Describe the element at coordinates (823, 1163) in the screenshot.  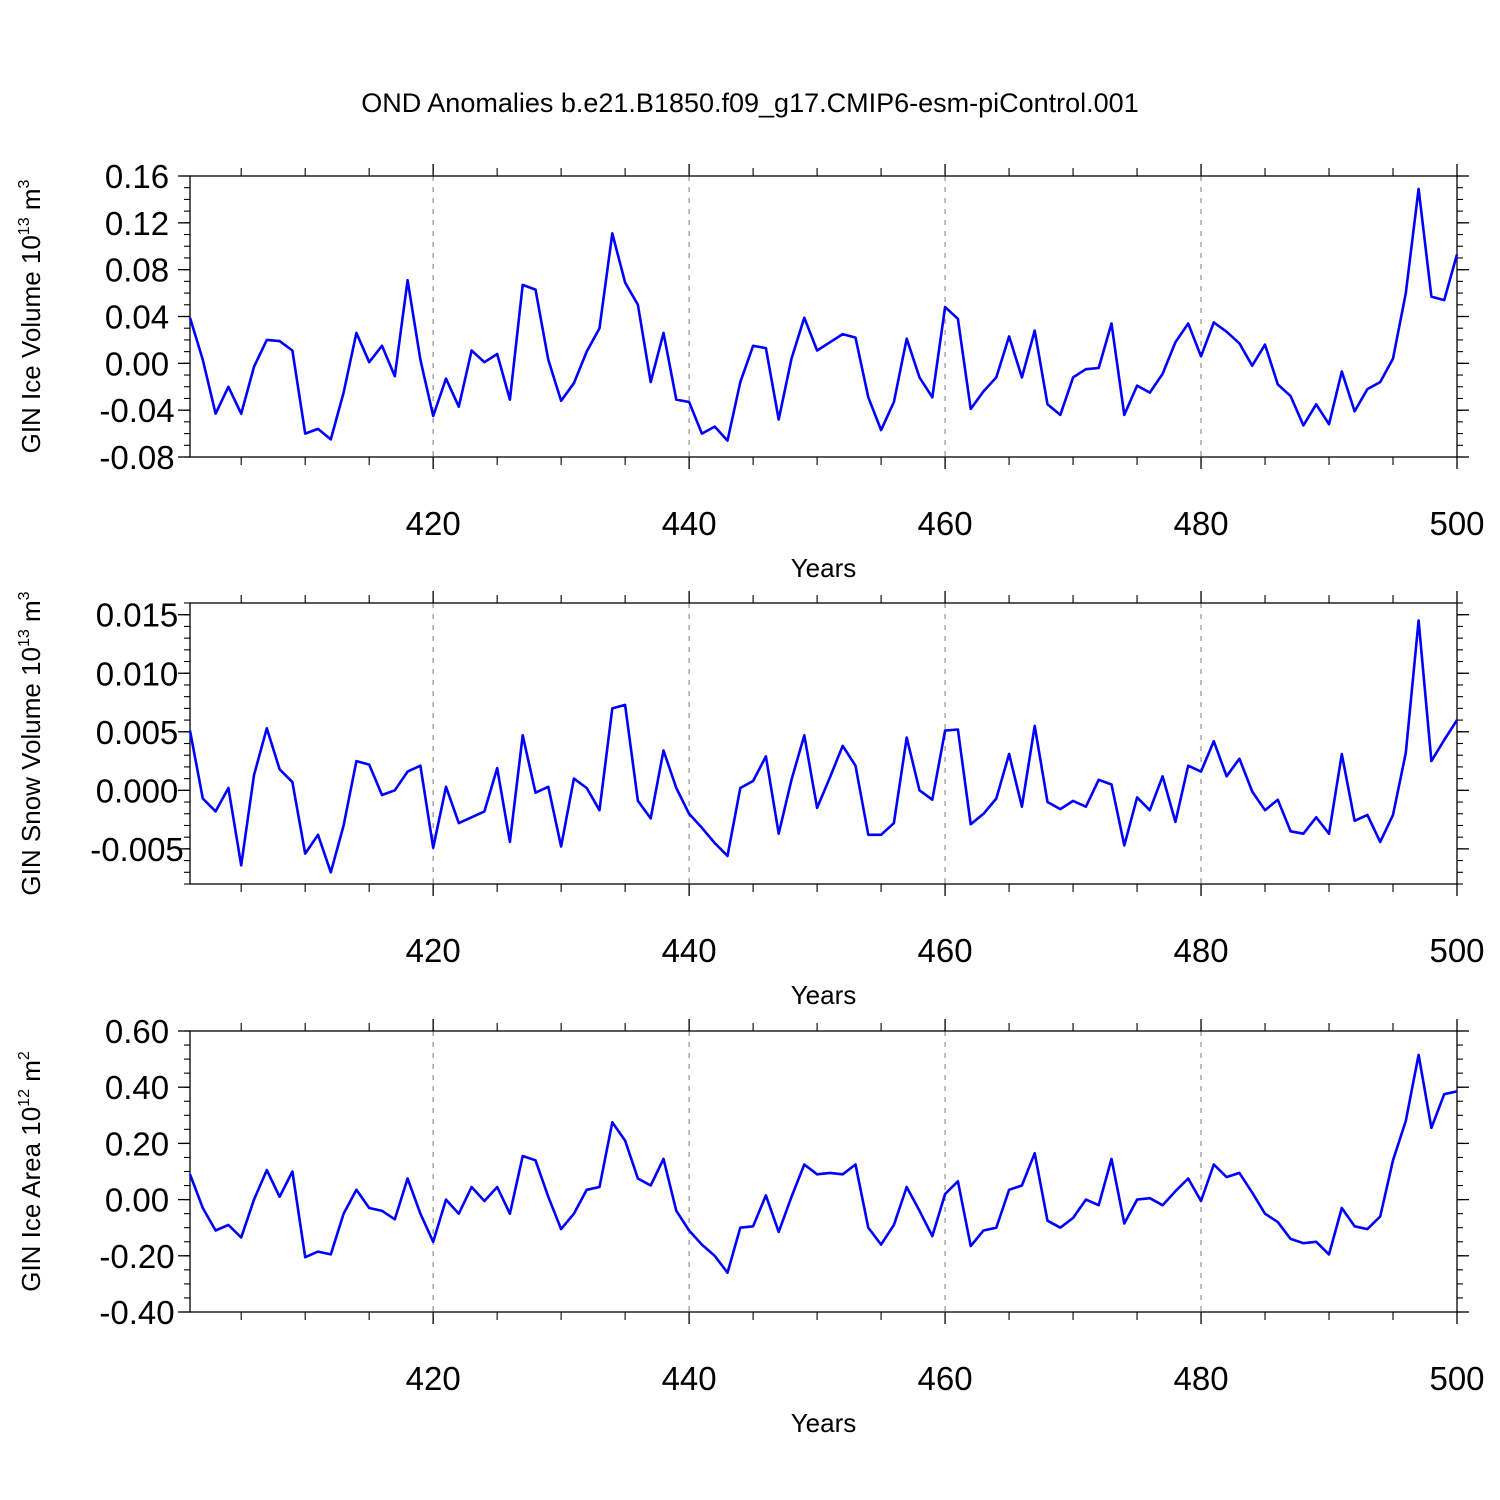
I see `series-line-ice-area` at that location.